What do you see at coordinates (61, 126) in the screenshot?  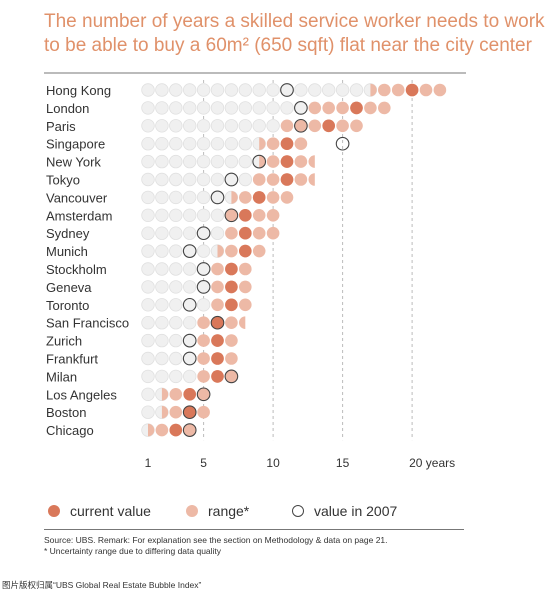 I see `category-label: Paris` at bounding box center [61, 126].